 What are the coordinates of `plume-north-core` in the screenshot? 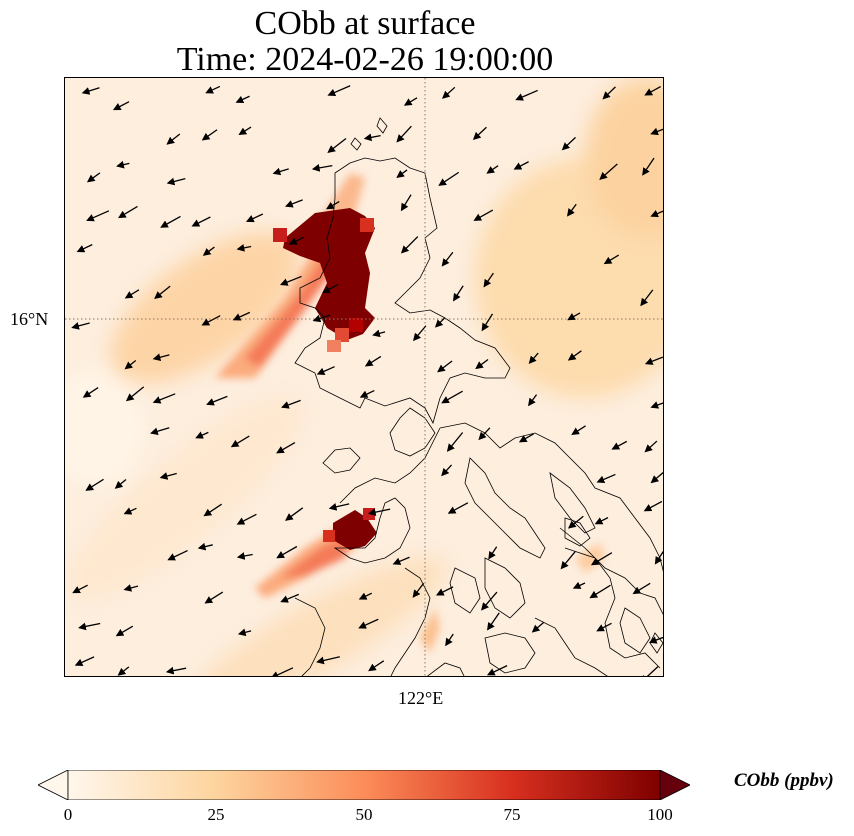 It's located at (324, 280).